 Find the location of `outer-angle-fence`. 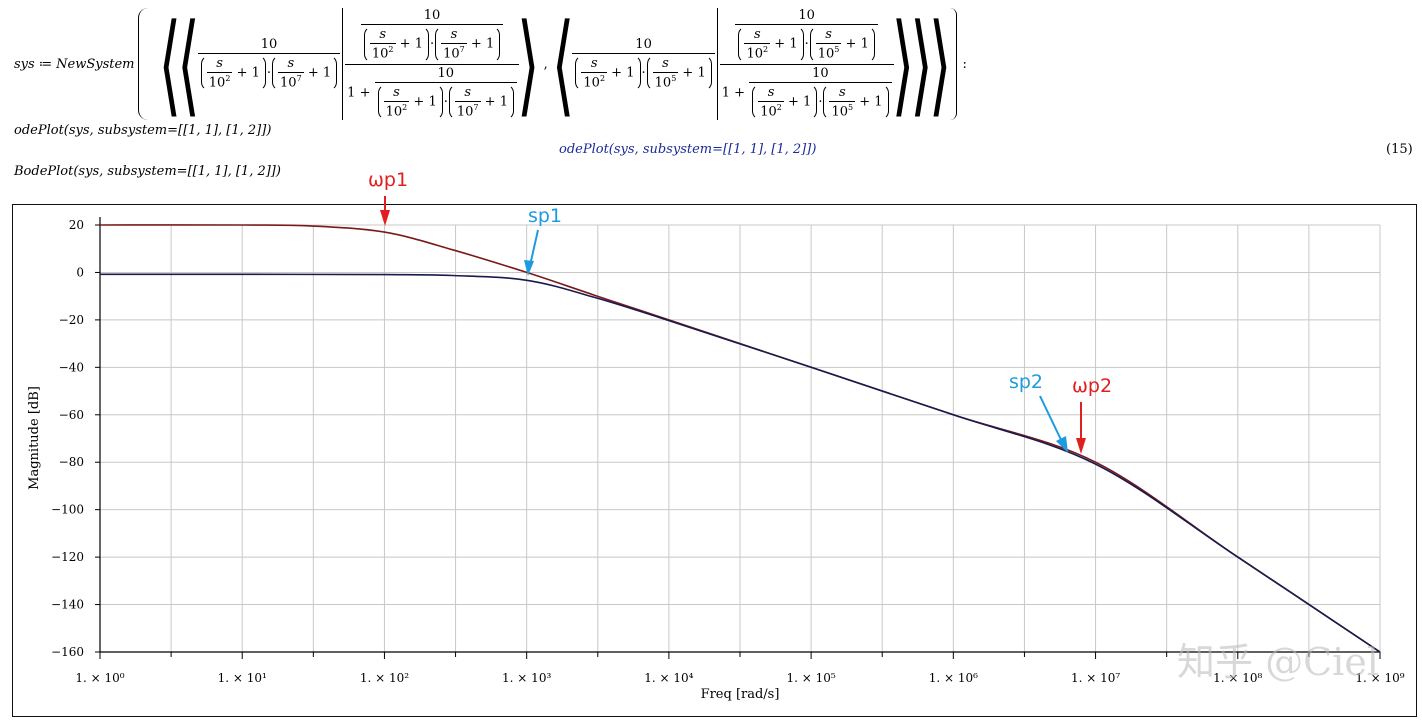

outer-angle-fence is located at coordinates (149, 64).